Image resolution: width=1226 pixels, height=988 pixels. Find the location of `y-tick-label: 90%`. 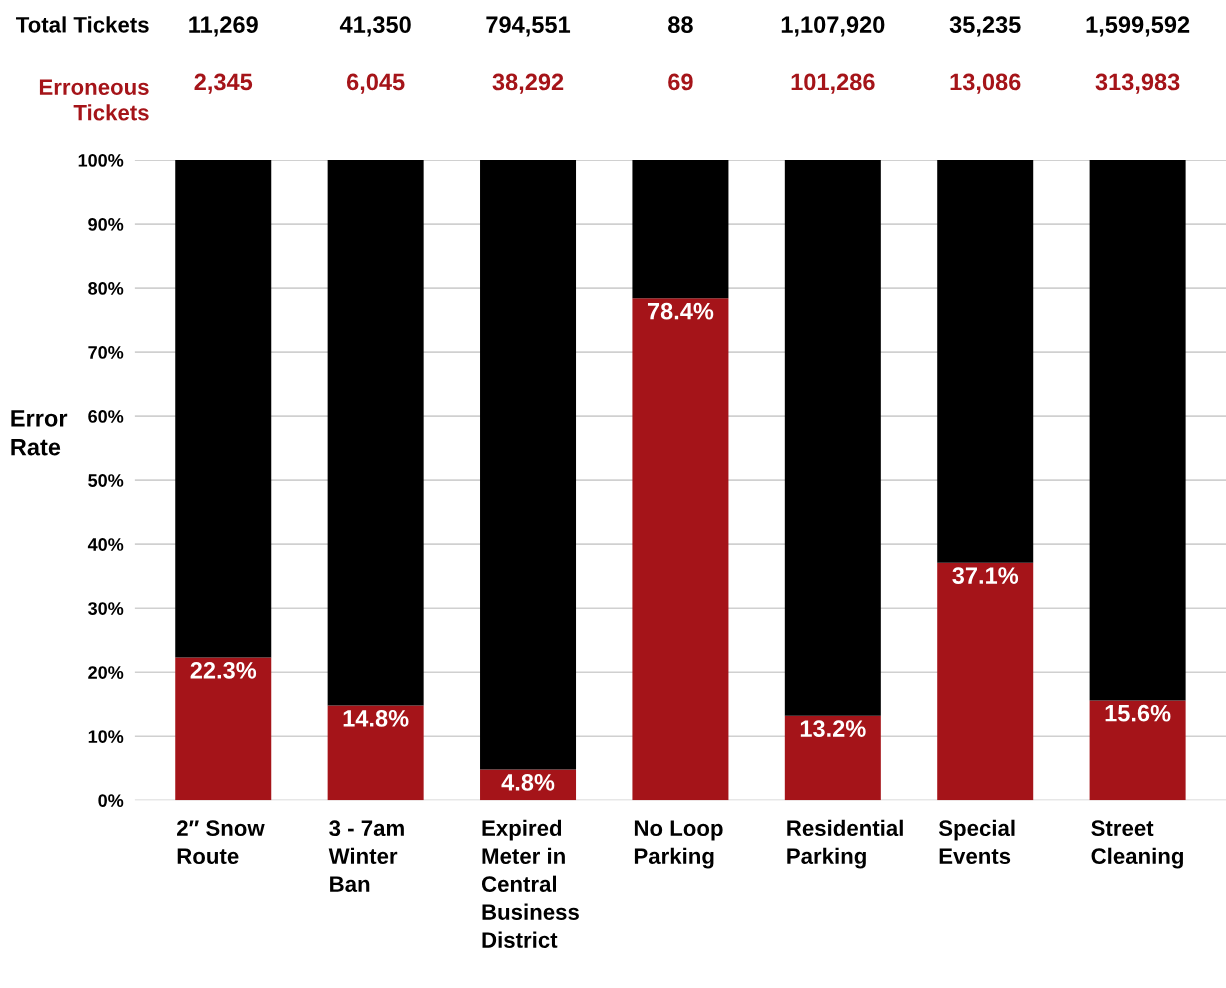

y-tick-label: 90% is located at coordinates (106, 224).